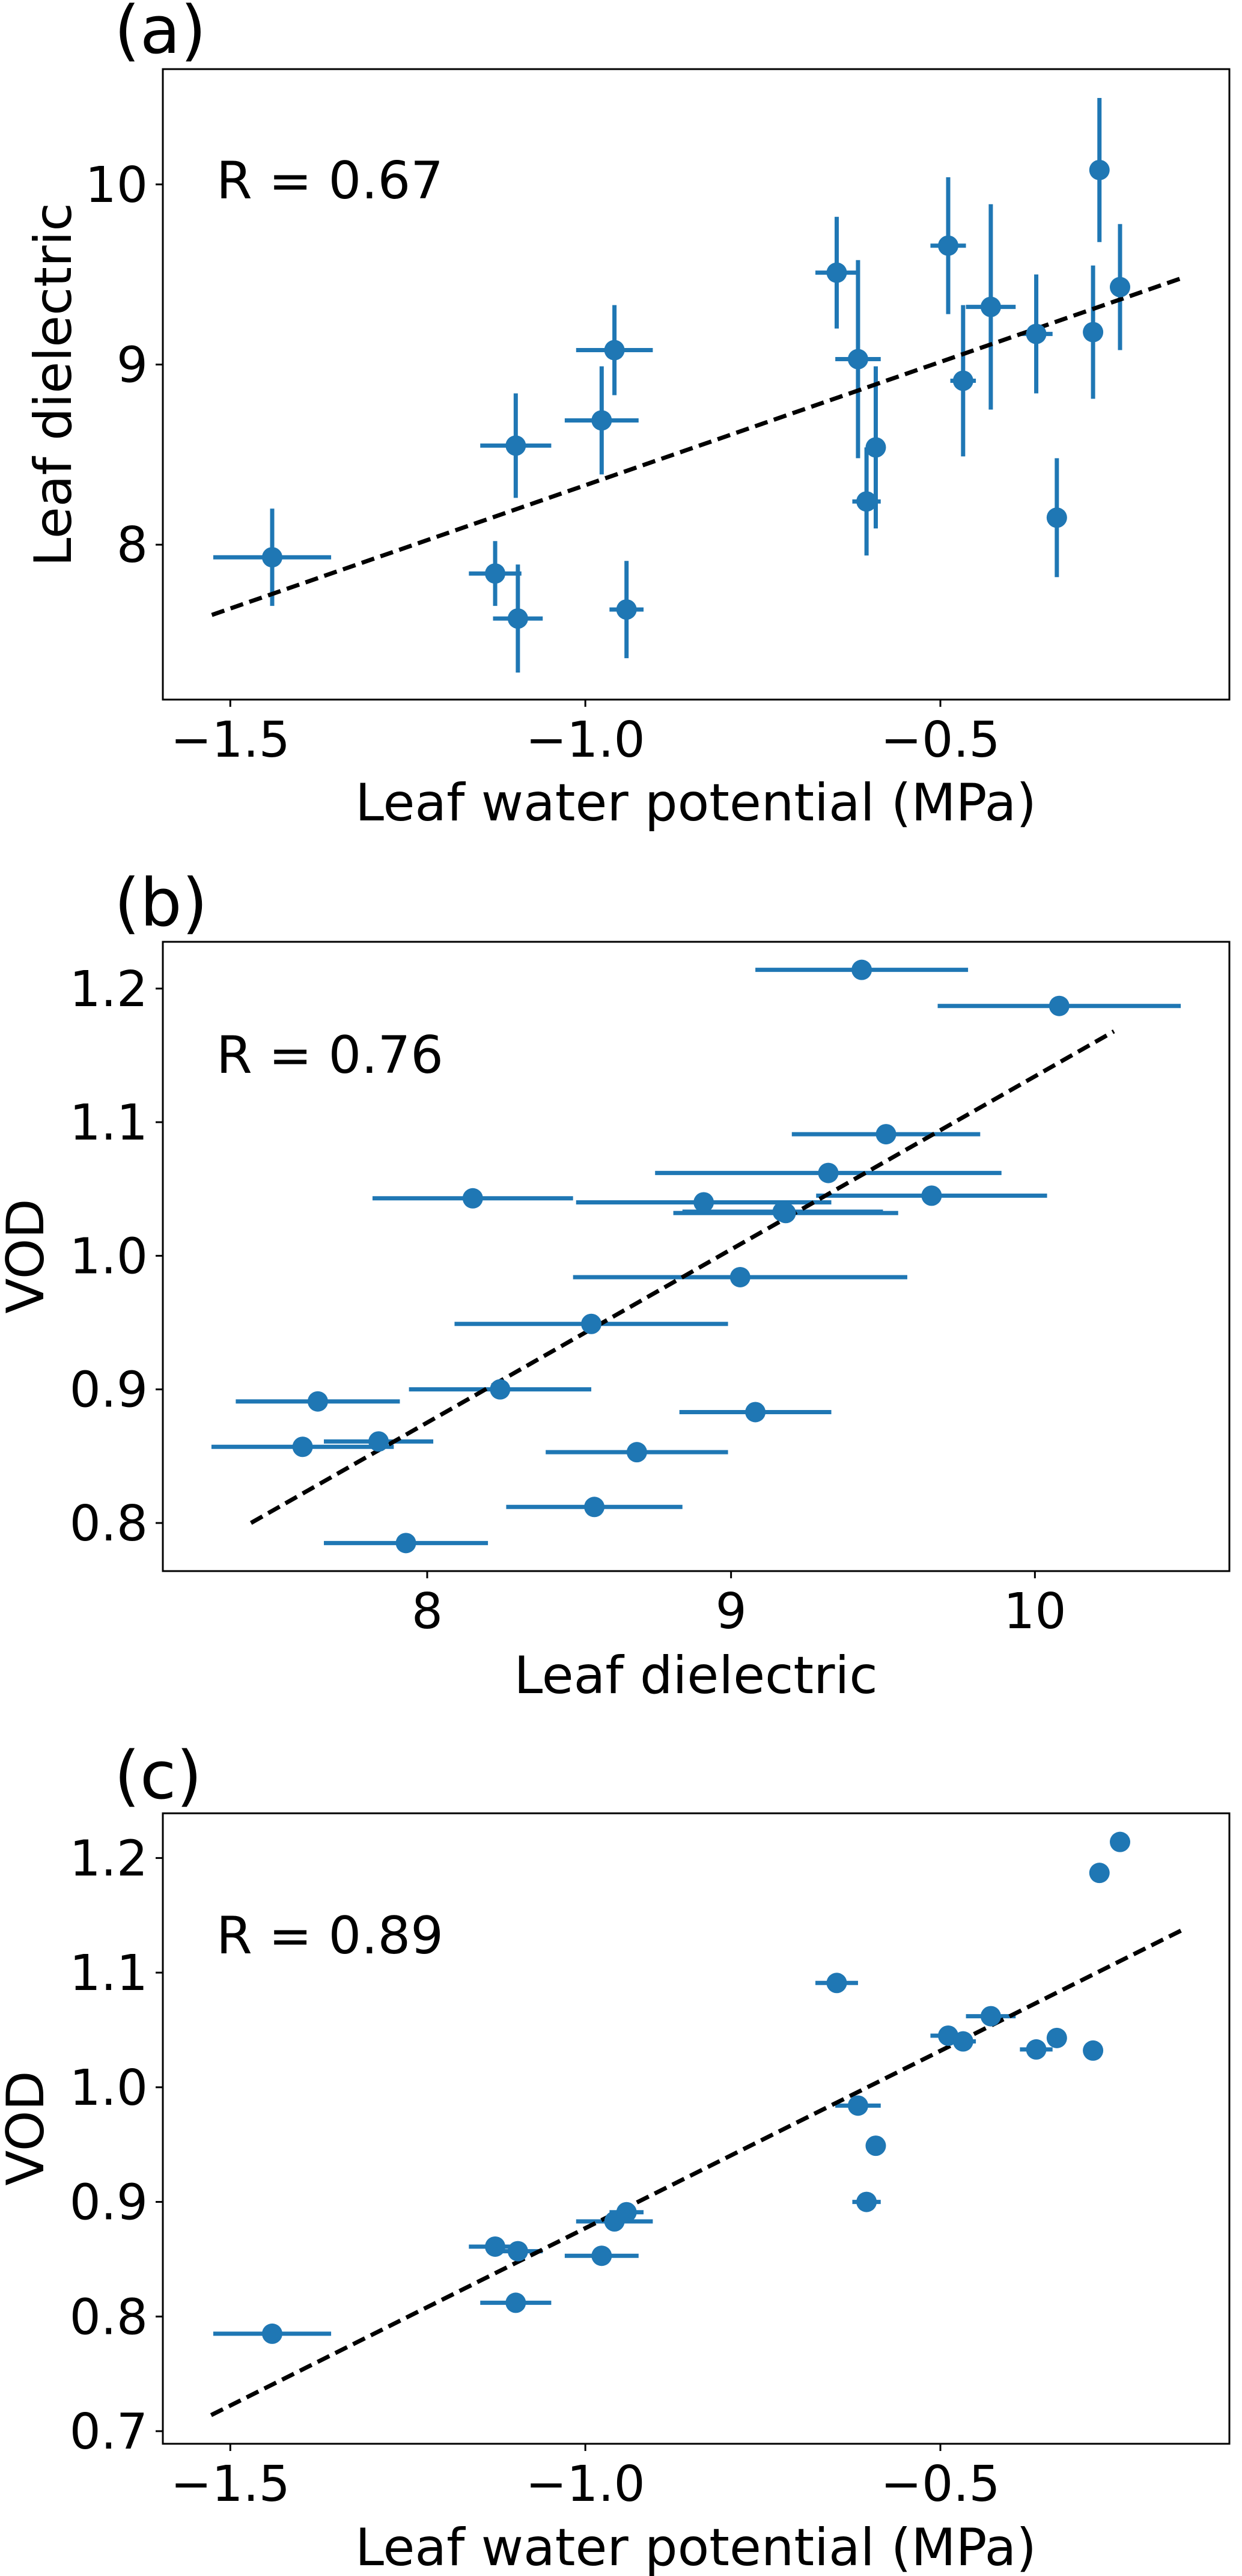 The width and height of the screenshot is (1242, 2576). I want to click on y-tick-label: 10, so click(117, 185).